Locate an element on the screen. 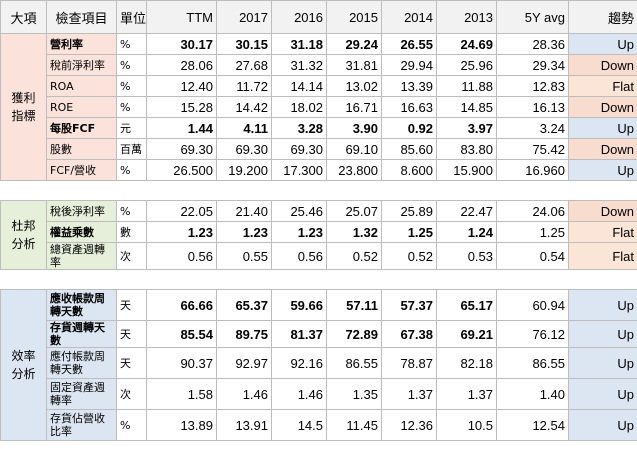  value-cell: 24.69 is located at coordinates (466, 44).